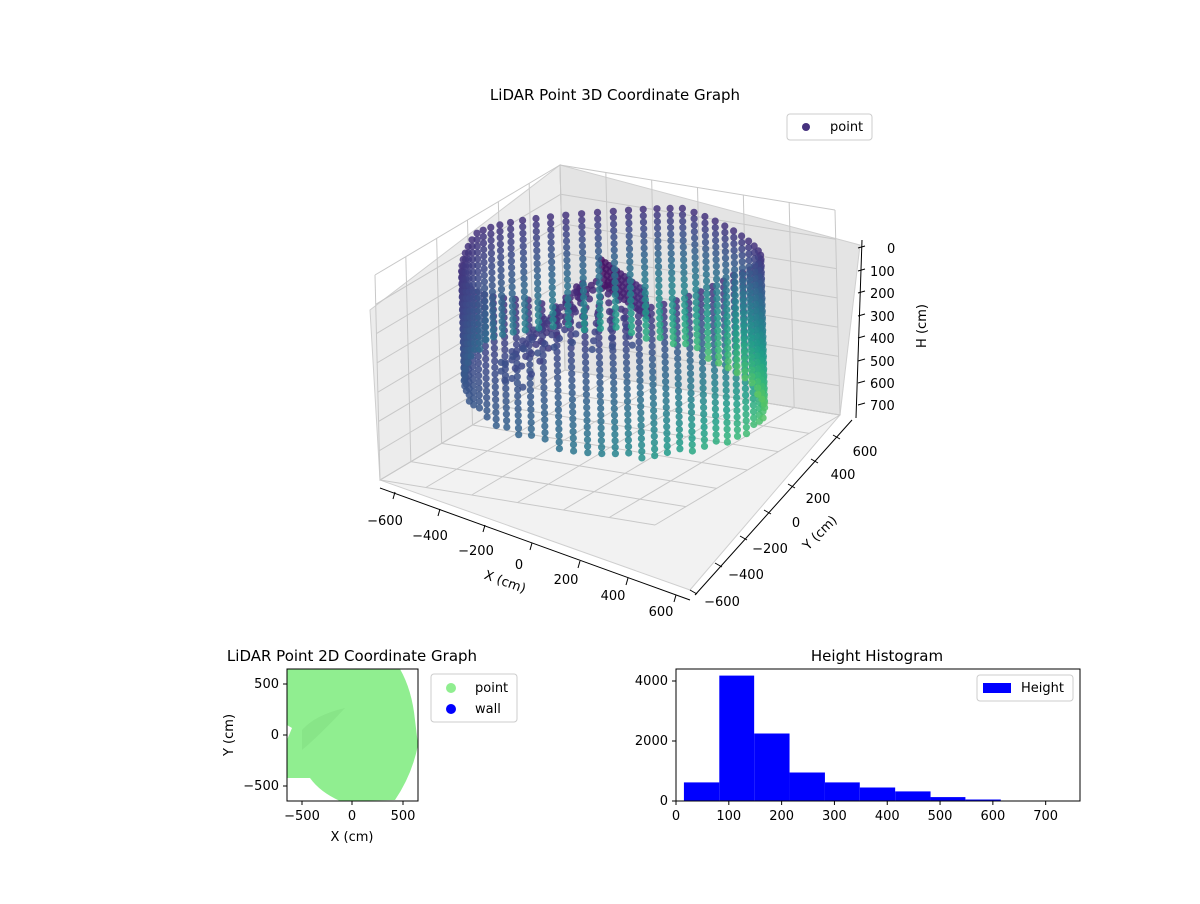  Describe the element at coordinates (992, 816) in the screenshot. I see `x-tick-label: 600` at that location.